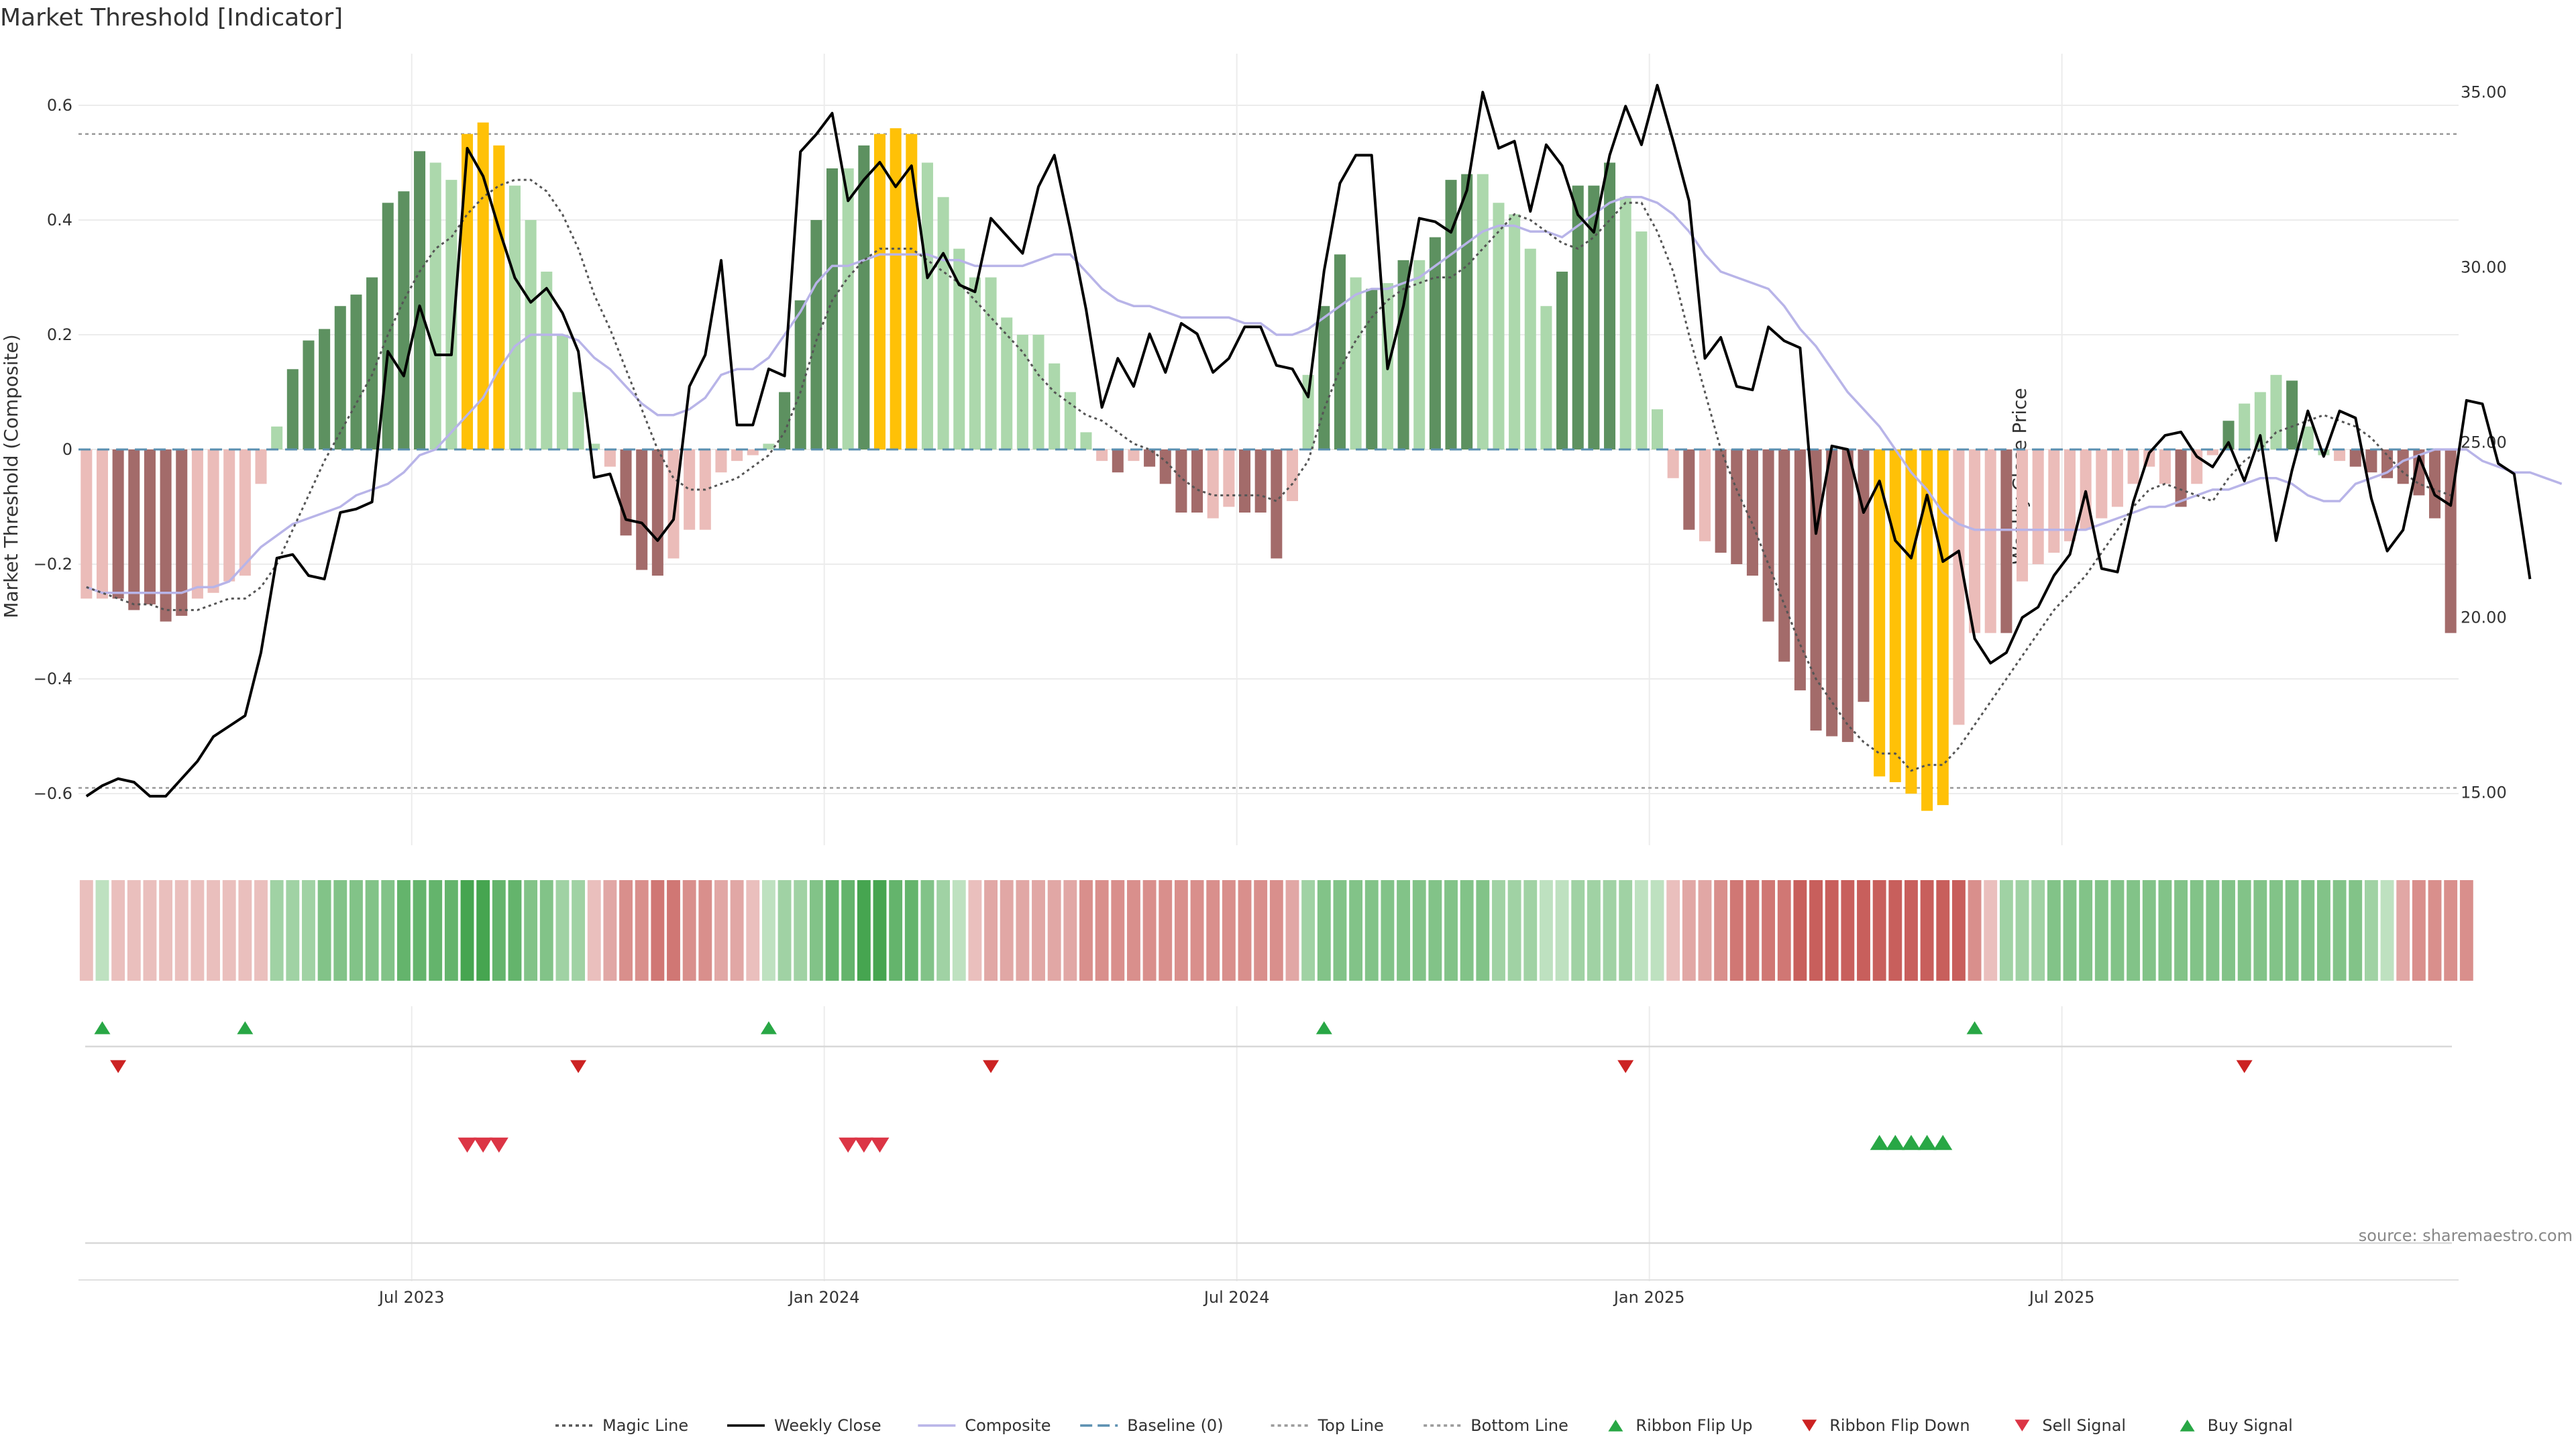 The image size is (2576, 1449). Describe the element at coordinates (827, 1425) in the screenshot. I see `legend-label: Weekly Close` at that location.